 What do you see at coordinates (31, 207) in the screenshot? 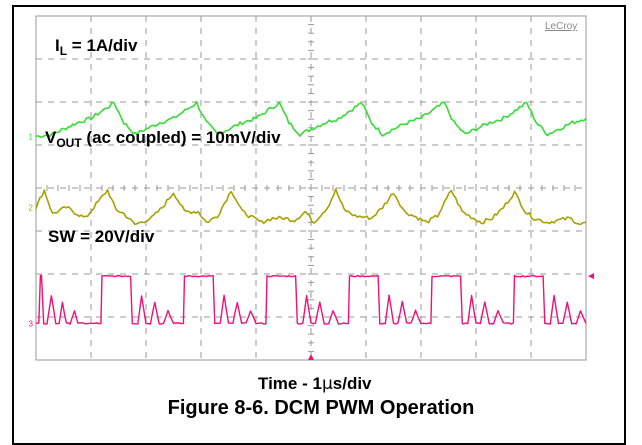
I see `channel-marker-2: 2` at bounding box center [31, 207].